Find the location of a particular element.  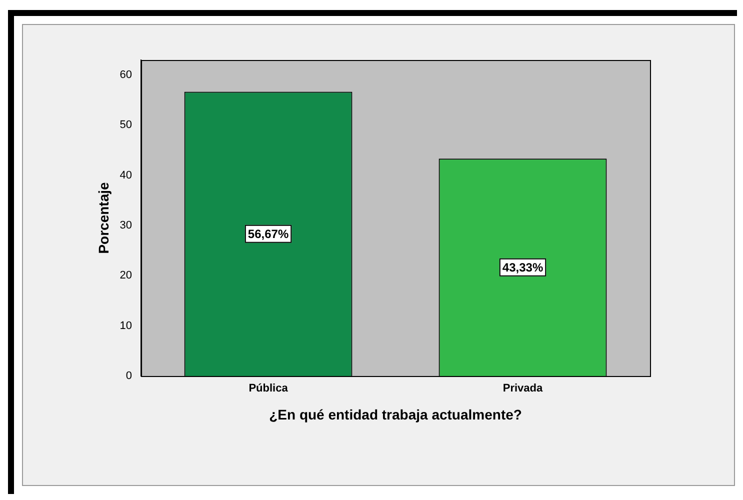

y-tick-label: 50 is located at coordinates (126, 125).